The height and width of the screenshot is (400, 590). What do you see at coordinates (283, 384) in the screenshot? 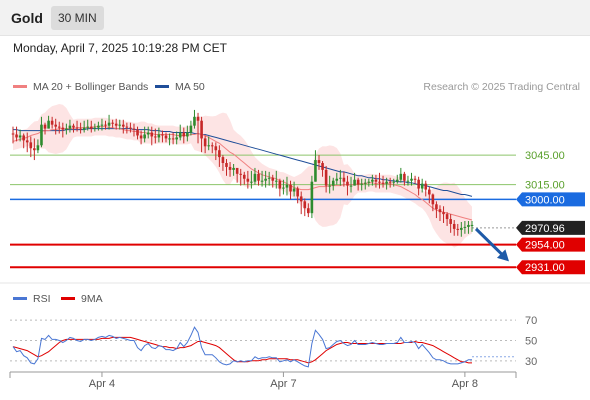
I see `time-tick-label: Apr 7` at bounding box center [283, 384].